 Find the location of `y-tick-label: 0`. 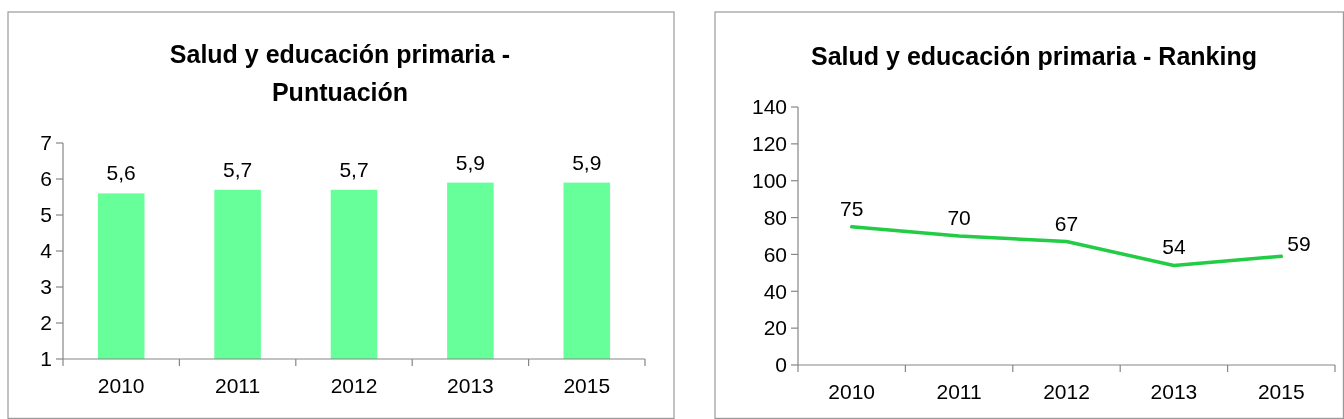

y-tick-label: 0 is located at coordinates (781, 365).